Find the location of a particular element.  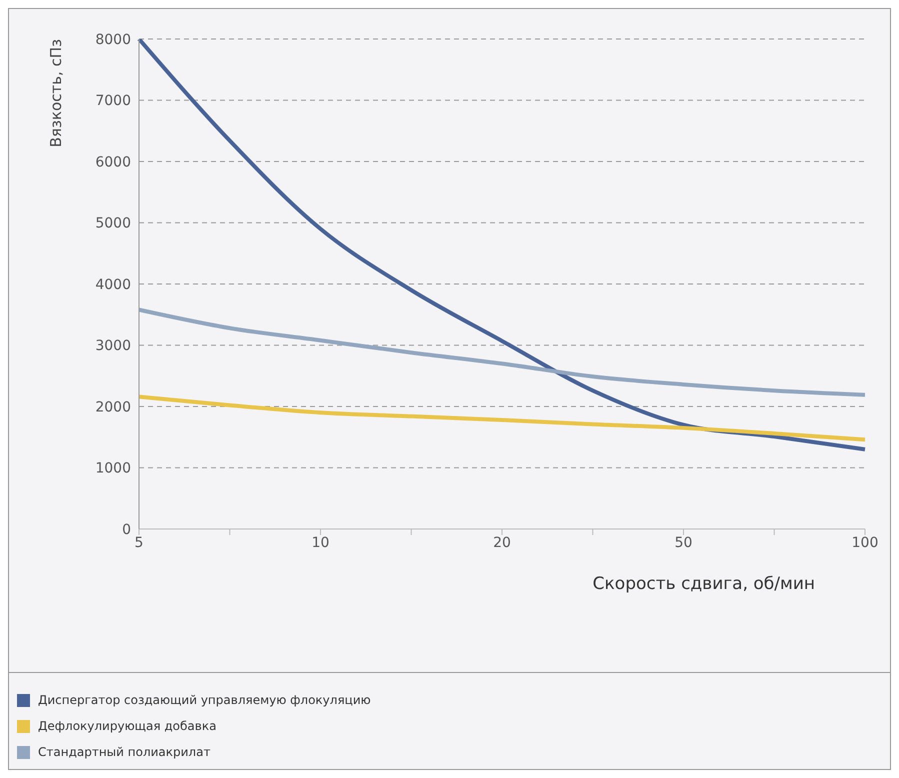

x-tick-label: 50 is located at coordinates (683, 542).